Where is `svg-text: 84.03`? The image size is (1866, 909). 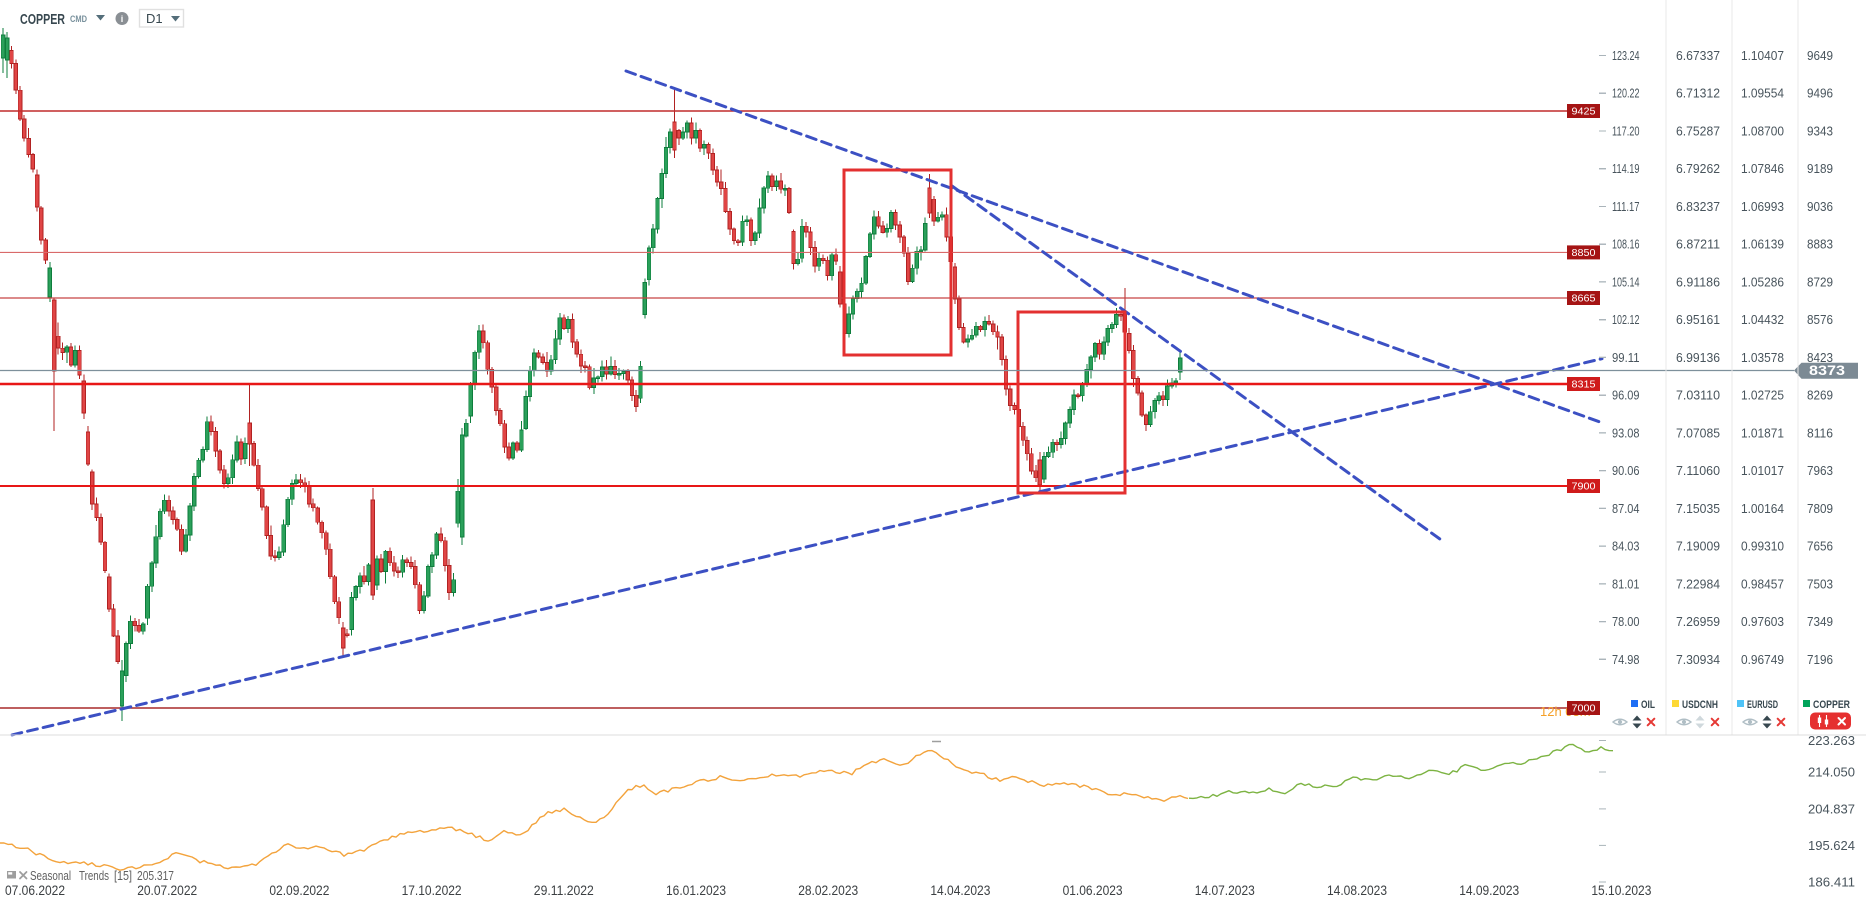
svg-text: 84.03 is located at coordinates (1626, 546).